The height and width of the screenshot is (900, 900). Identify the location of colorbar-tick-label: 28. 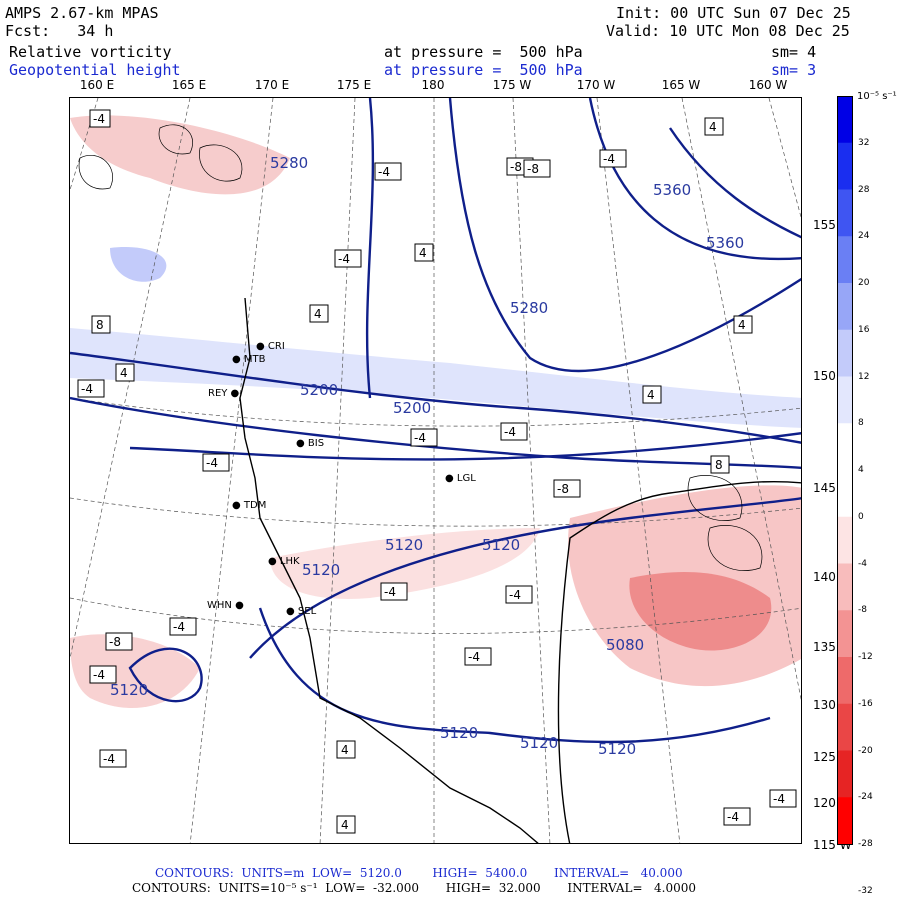
(864, 189).